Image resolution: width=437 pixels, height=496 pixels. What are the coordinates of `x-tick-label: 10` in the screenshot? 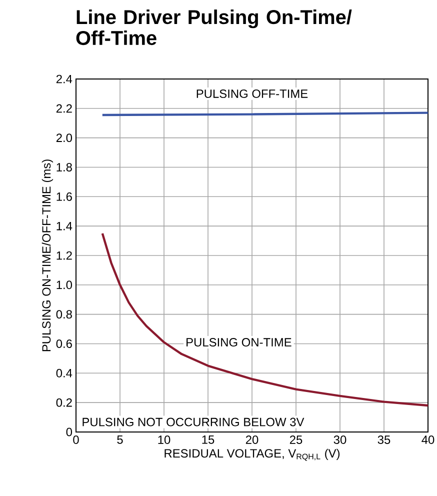 It's located at (164, 440).